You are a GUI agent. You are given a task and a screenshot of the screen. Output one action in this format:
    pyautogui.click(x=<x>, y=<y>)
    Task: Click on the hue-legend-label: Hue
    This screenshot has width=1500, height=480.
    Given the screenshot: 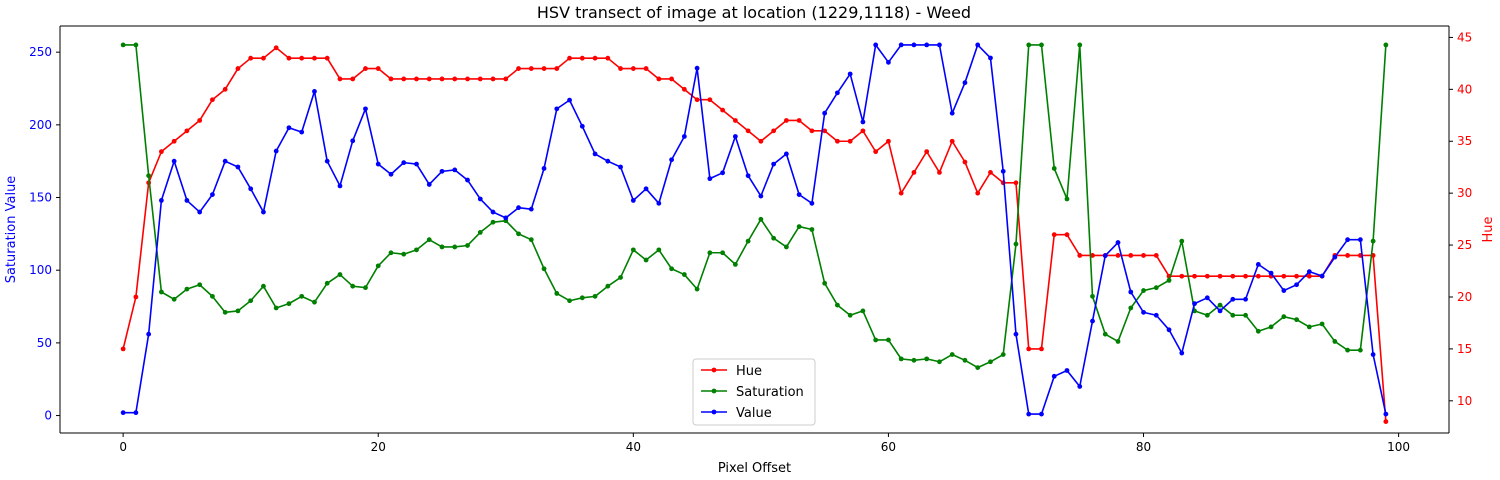 What is the action you would take?
    pyautogui.click(x=749, y=371)
    